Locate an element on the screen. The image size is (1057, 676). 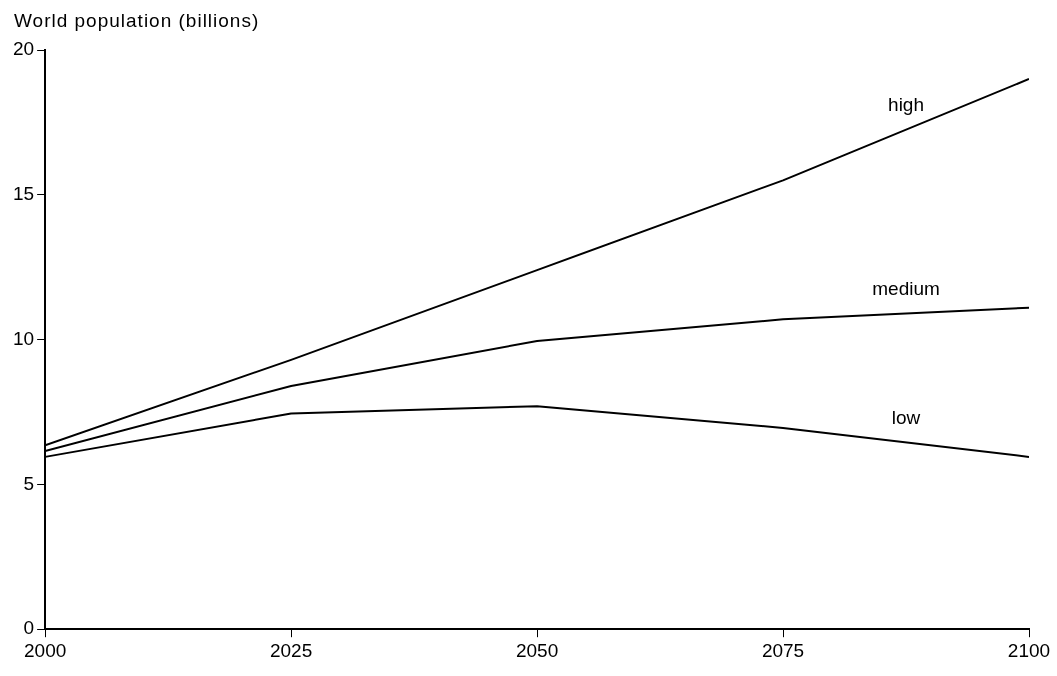
x-tick-label: 2025 is located at coordinates (291, 650).